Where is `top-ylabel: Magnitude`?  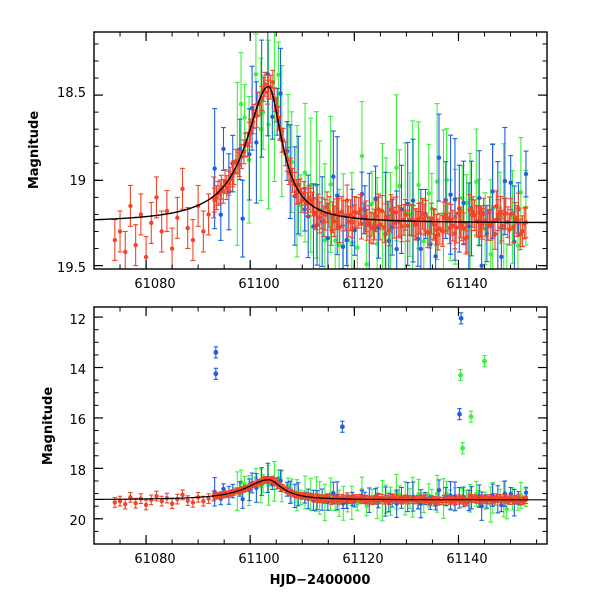 top-ylabel: Magnitude is located at coordinates (34, 150).